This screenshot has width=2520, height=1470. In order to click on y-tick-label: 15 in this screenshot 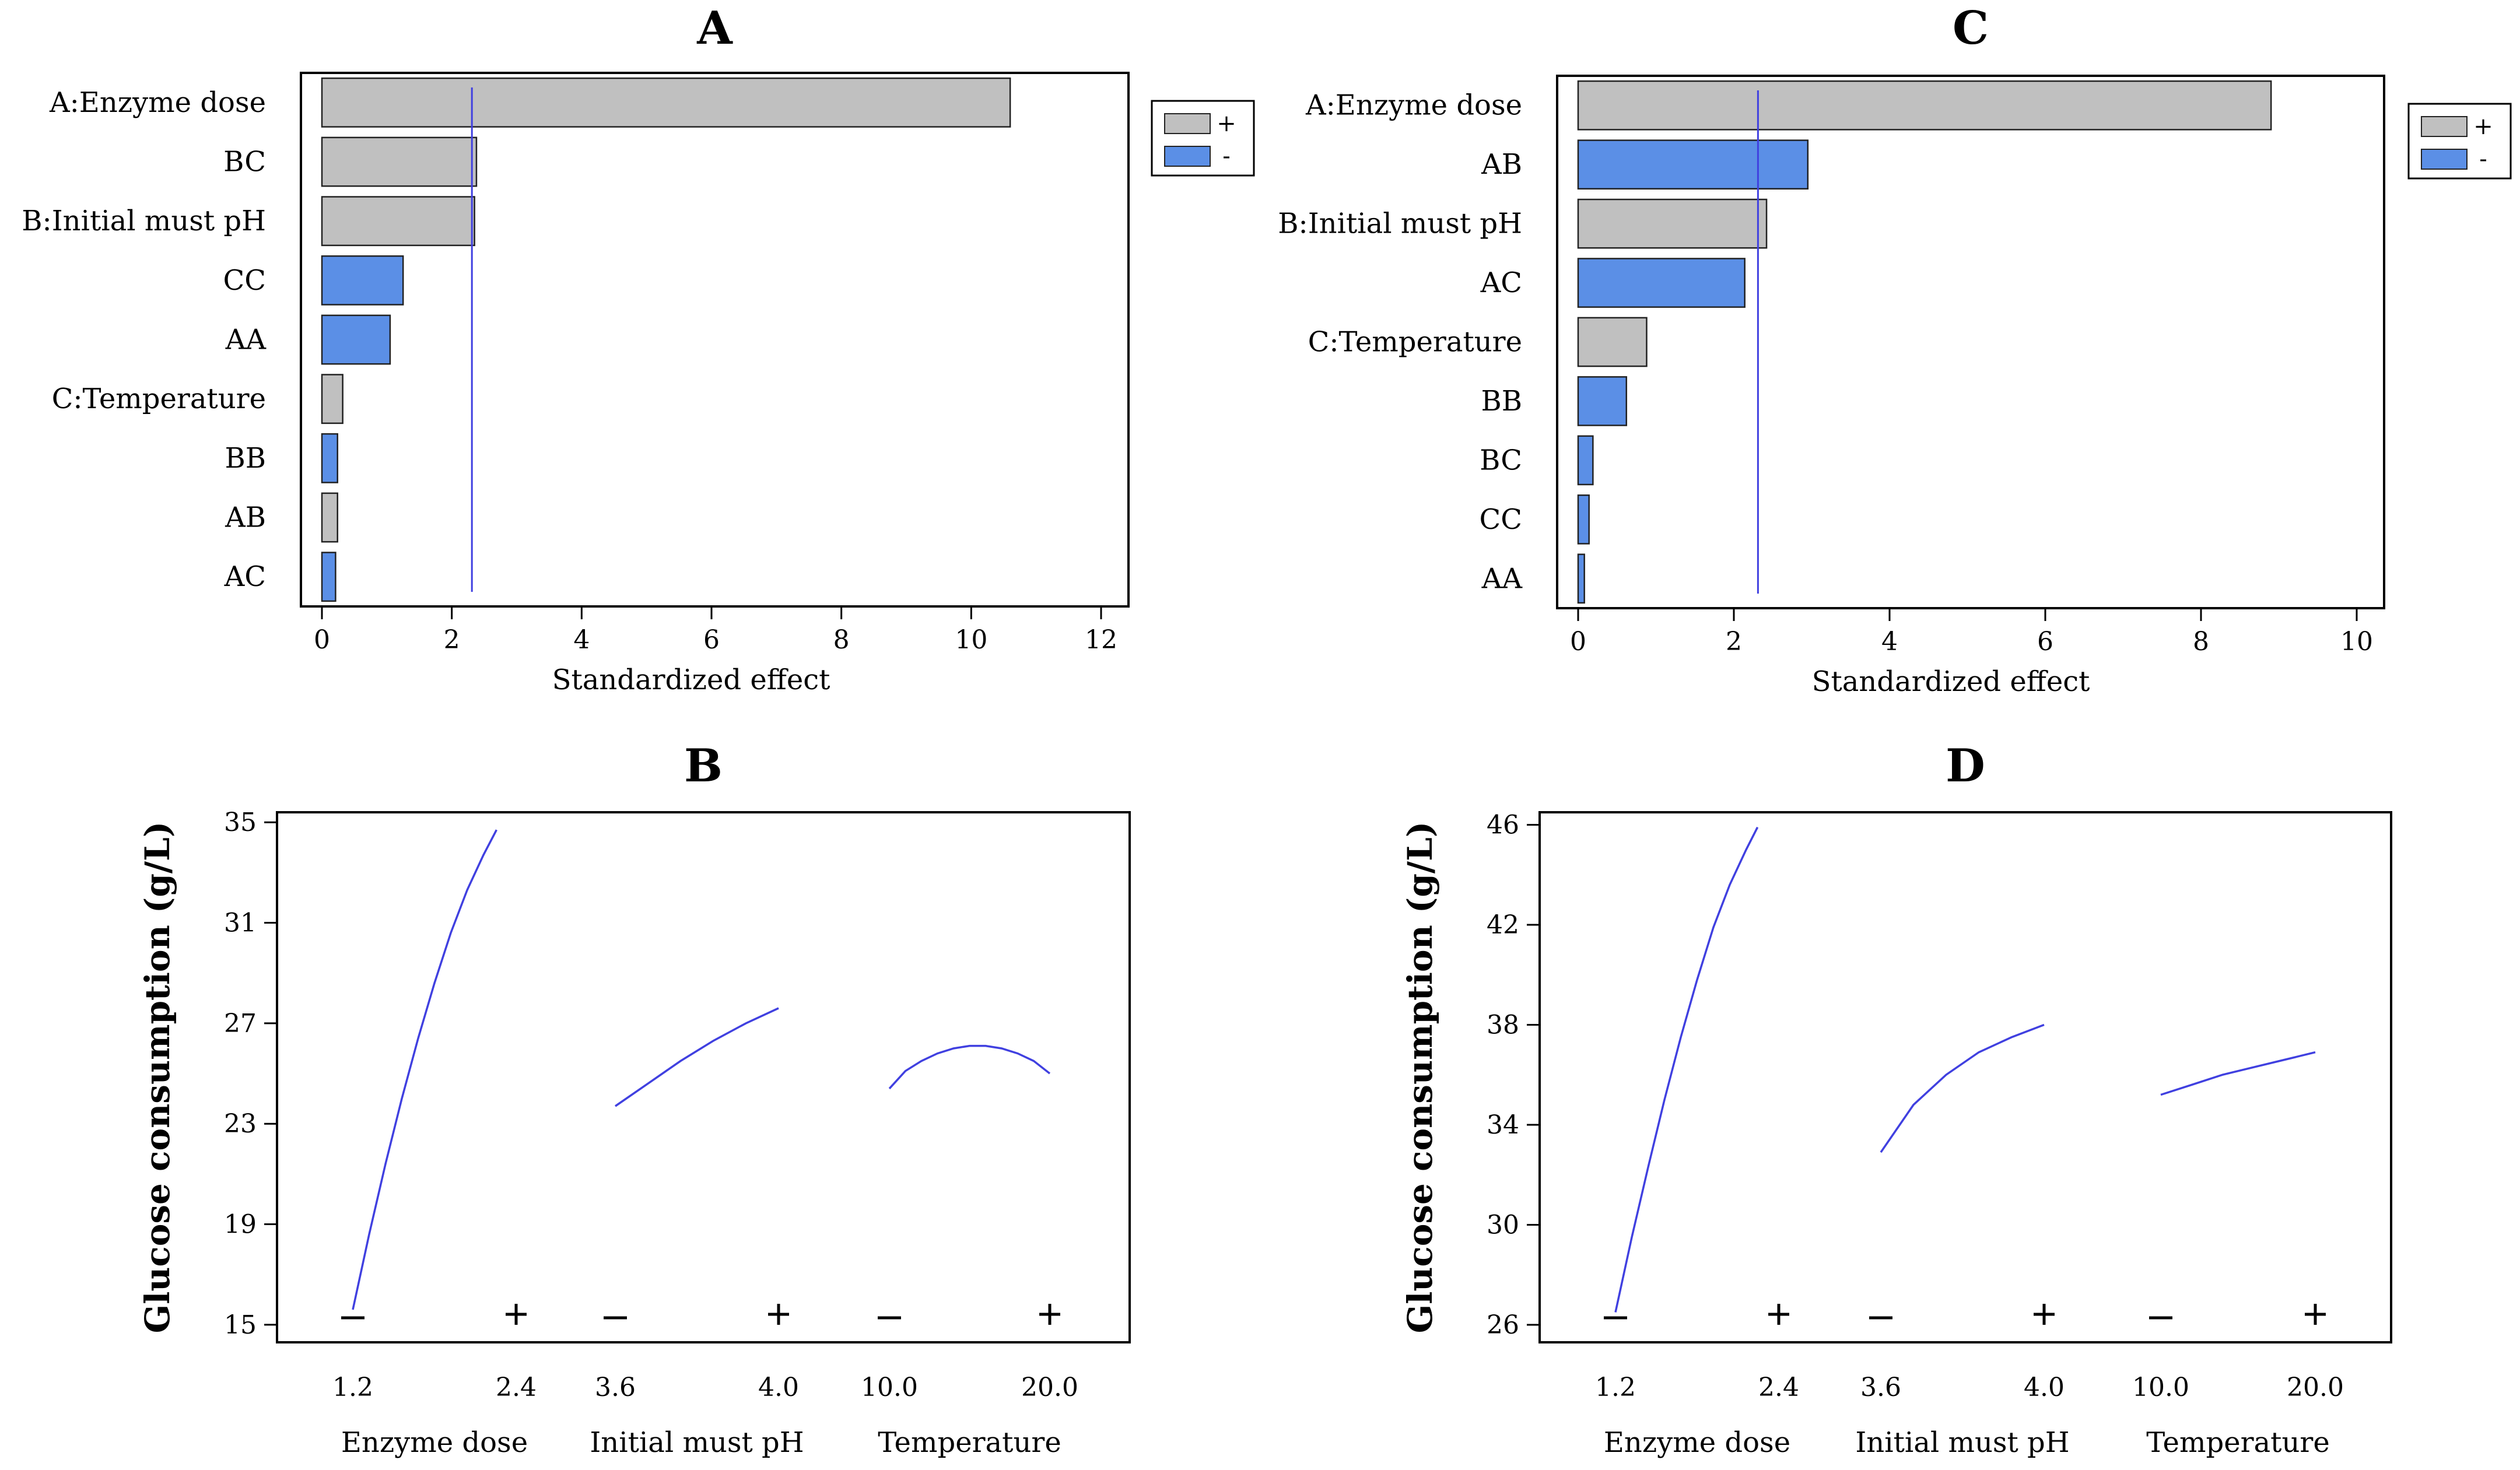, I will do `click(240, 1325)`.